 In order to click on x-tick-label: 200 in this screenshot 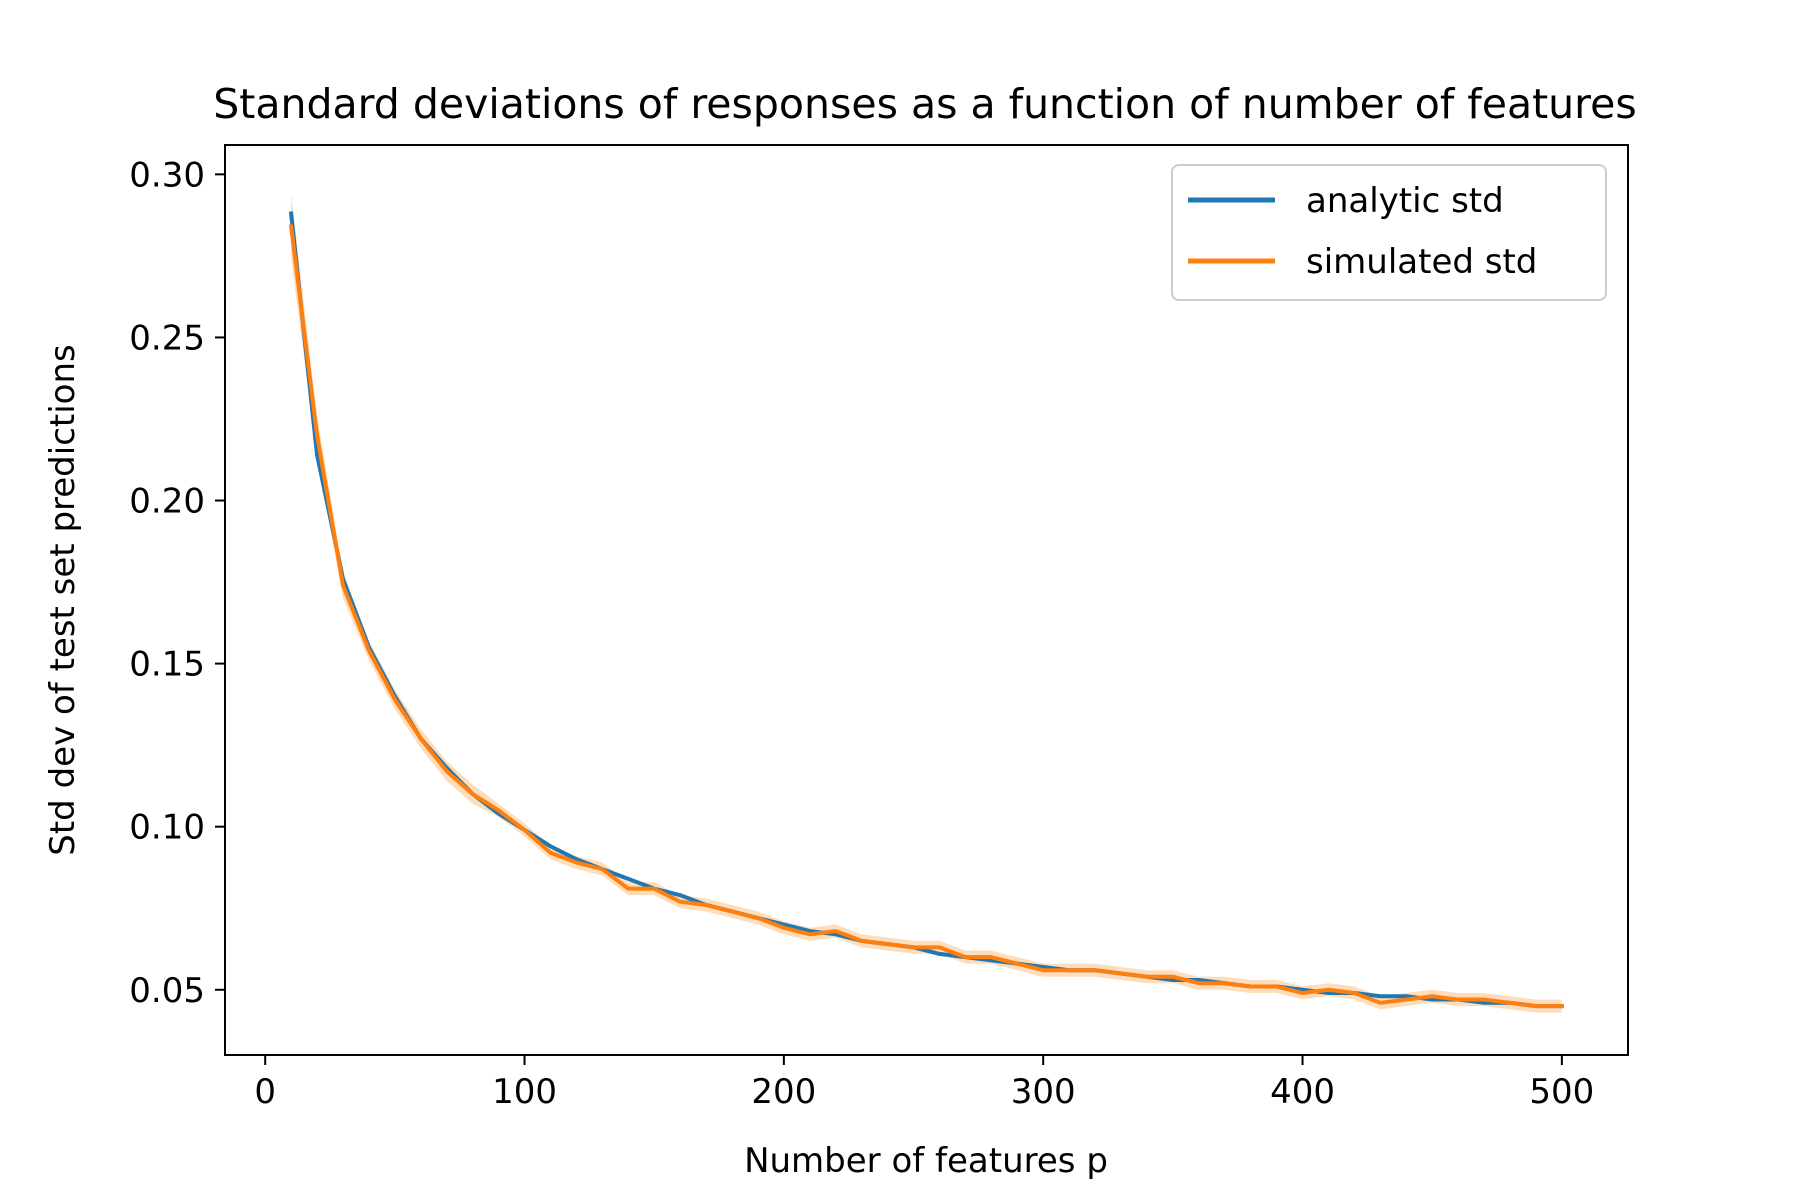, I will do `click(783, 1092)`.